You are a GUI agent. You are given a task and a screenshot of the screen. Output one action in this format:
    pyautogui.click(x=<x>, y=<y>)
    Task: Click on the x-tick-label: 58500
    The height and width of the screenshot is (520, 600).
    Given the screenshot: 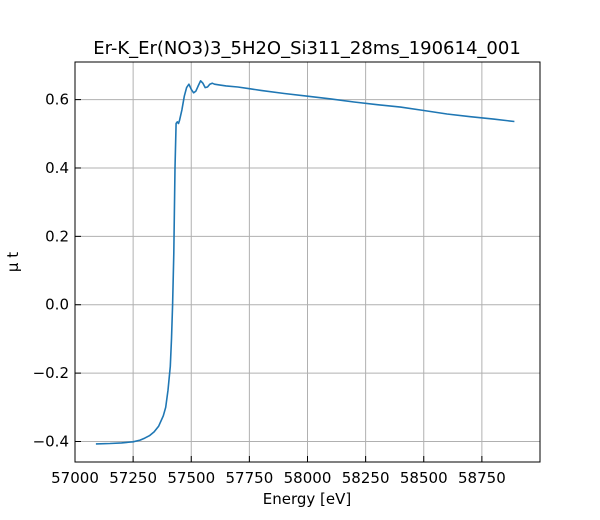 What is the action you would take?
    pyautogui.click(x=424, y=478)
    